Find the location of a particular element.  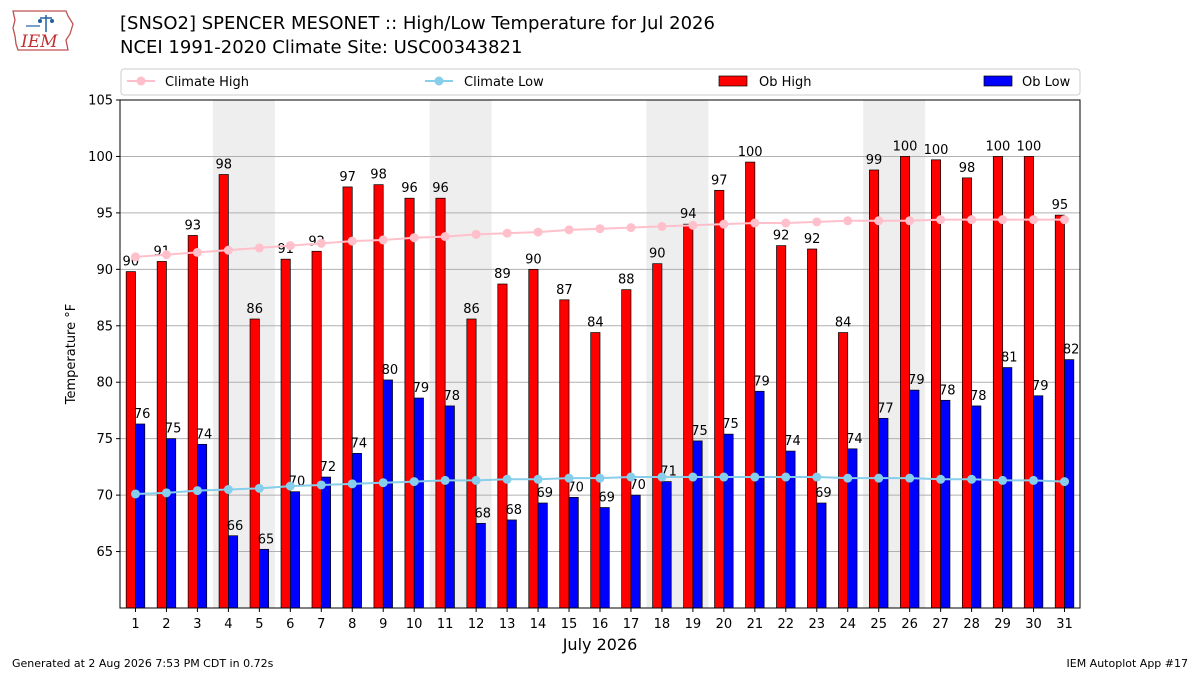

ob-high-label-9: 98 is located at coordinates (378, 175).